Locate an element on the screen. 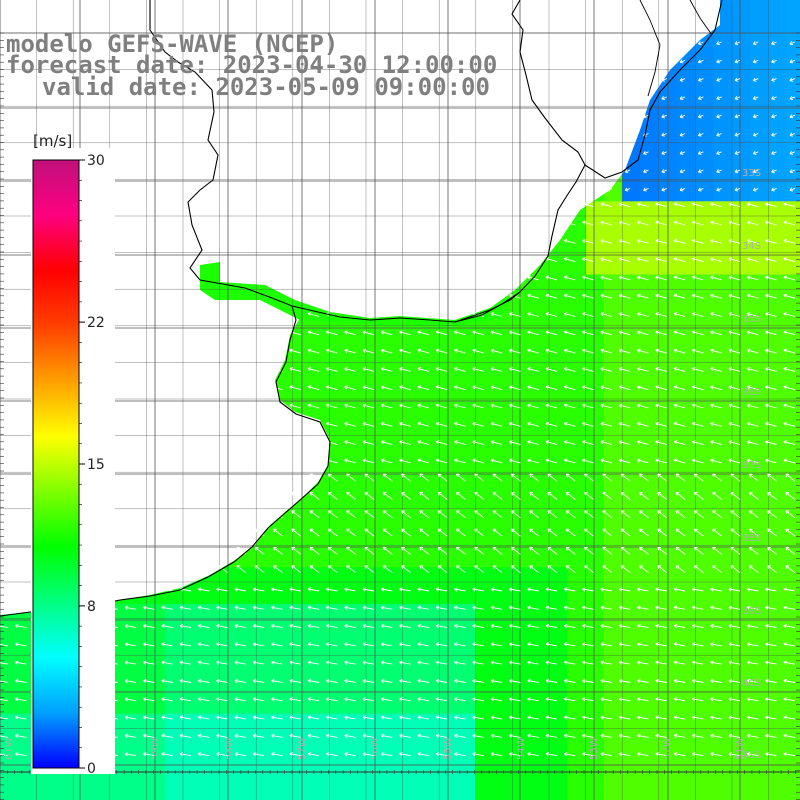  model-title: modelo GEFS-WAVE (NCEP) is located at coordinates (172, 44).